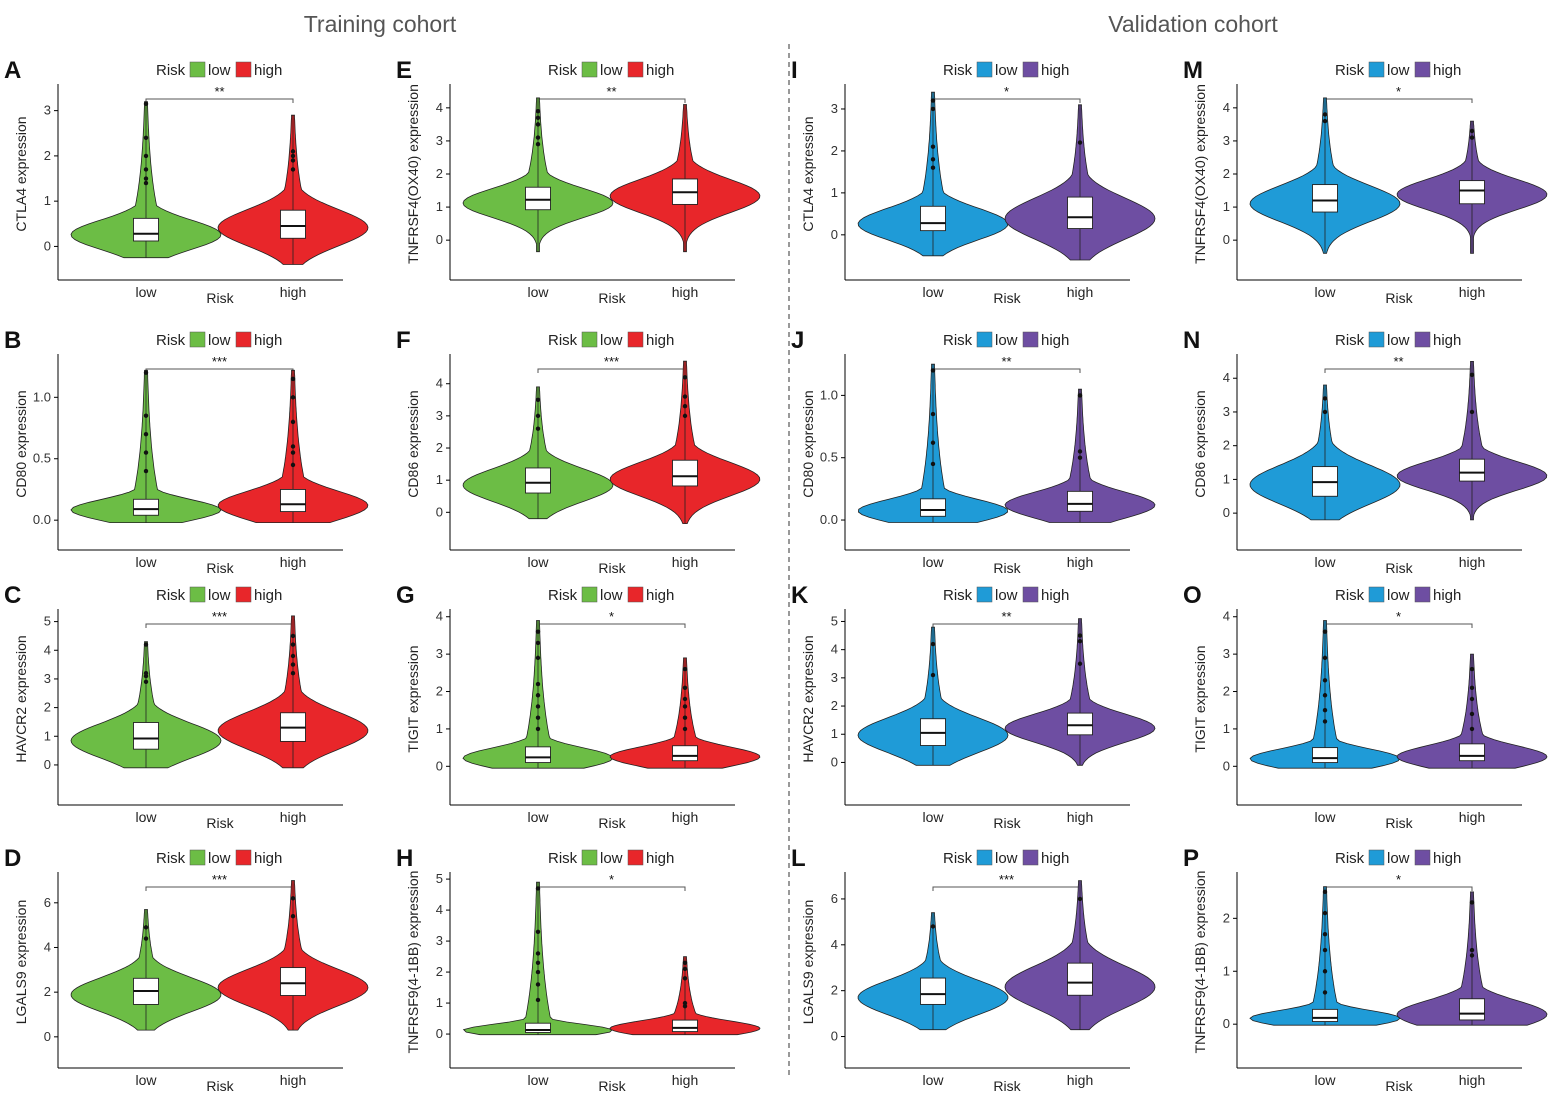 This screenshot has height=1098, width=1553. What do you see at coordinates (12, 70) in the screenshot?
I see `panel-letter: A` at bounding box center [12, 70].